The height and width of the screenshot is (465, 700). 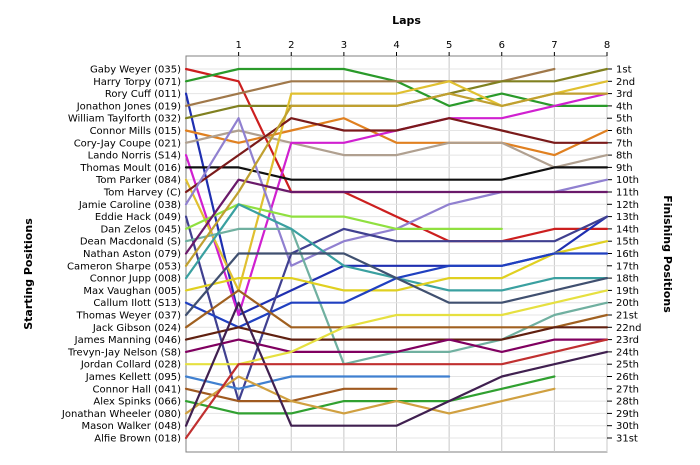 I want to click on finishing-position-label: 28th, so click(x=627, y=402).